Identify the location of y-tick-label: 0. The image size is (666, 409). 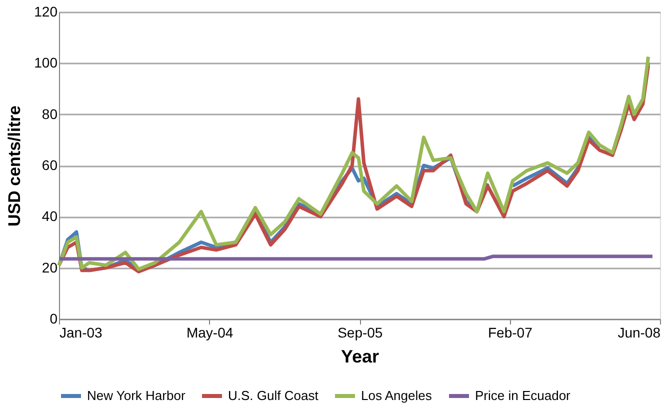
(54, 318).